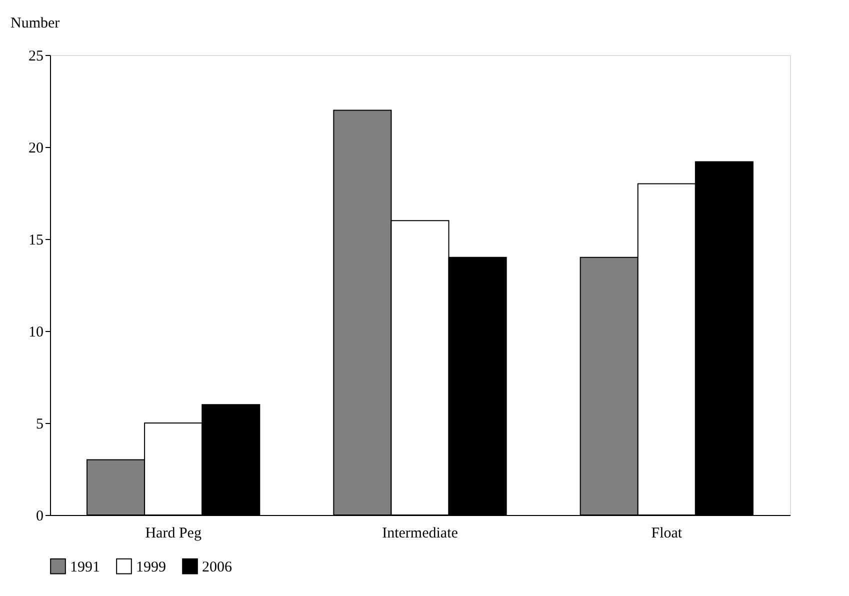  What do you see at coordinates (151, 567) in the screenshot?
I see `legend-label: 1999` at bounding box center [151, 567].